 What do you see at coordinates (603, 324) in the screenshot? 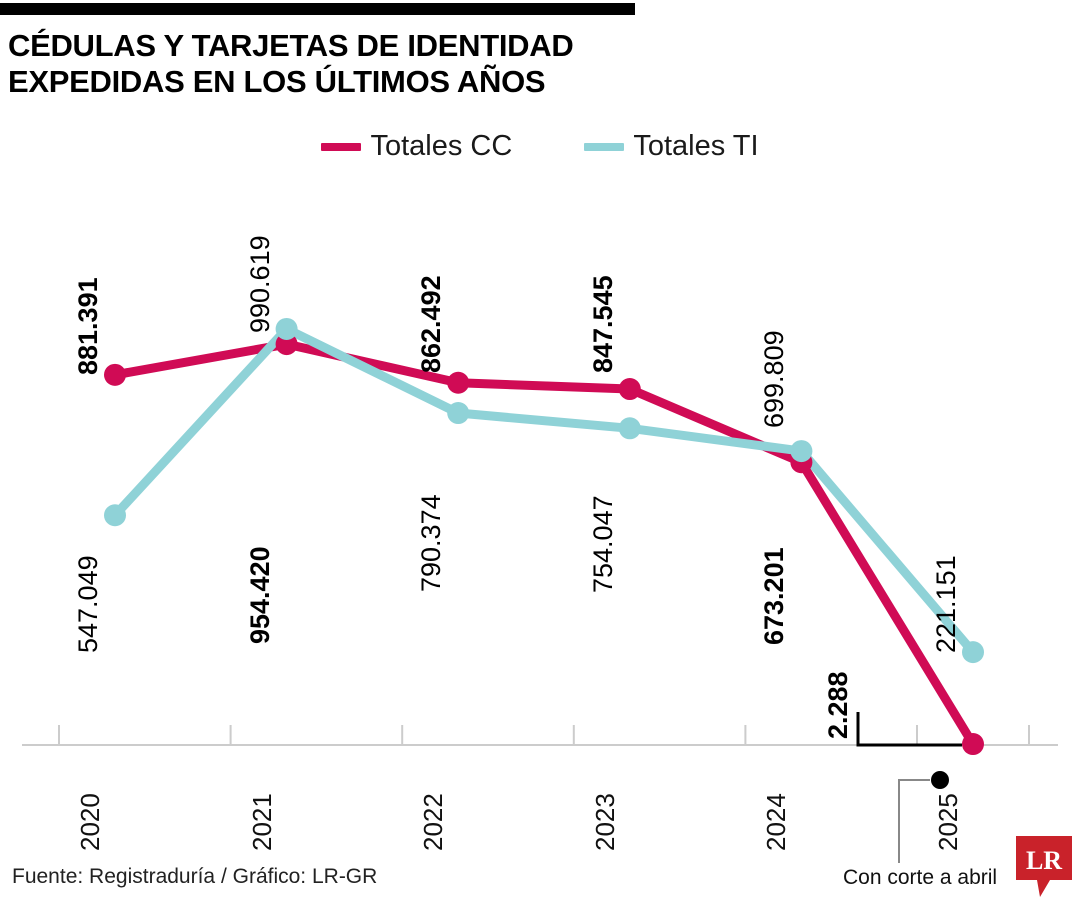
I see `value-label-cc-2023: 847.545` at bounding box center [603, 324].